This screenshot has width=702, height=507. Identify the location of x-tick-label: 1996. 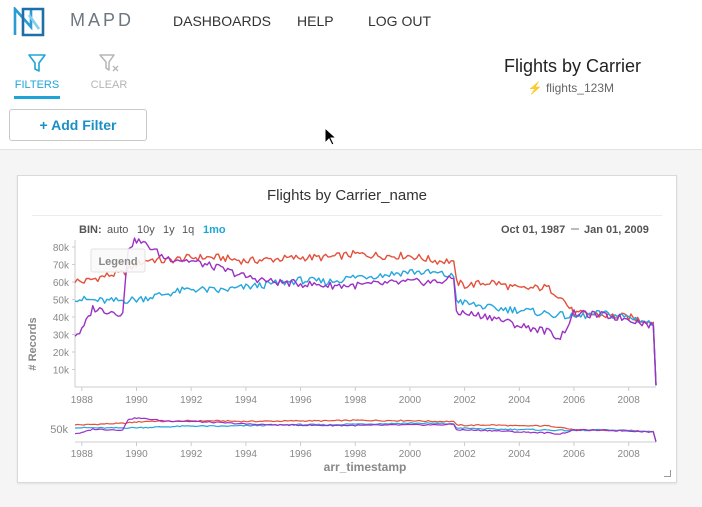
(300, 400).